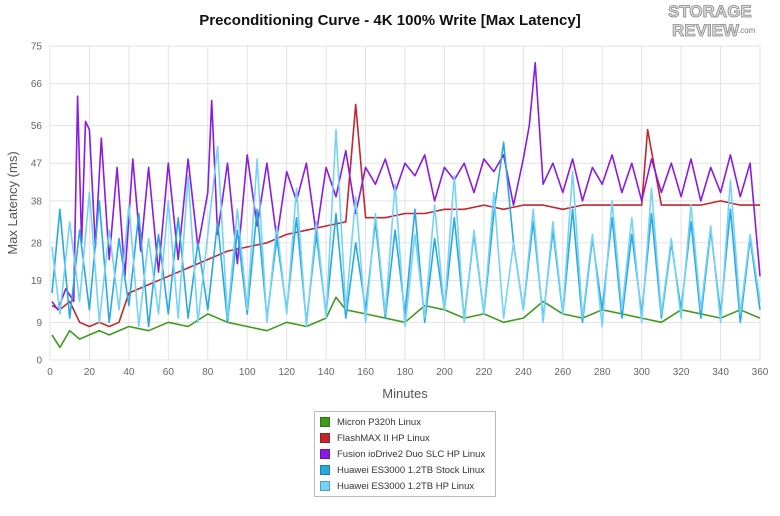 The height and width of the screenshot is (516, 780). Describe the element at coordinates (247, 372) in the screenshot. I see `x-tick-label: 100` at that location.